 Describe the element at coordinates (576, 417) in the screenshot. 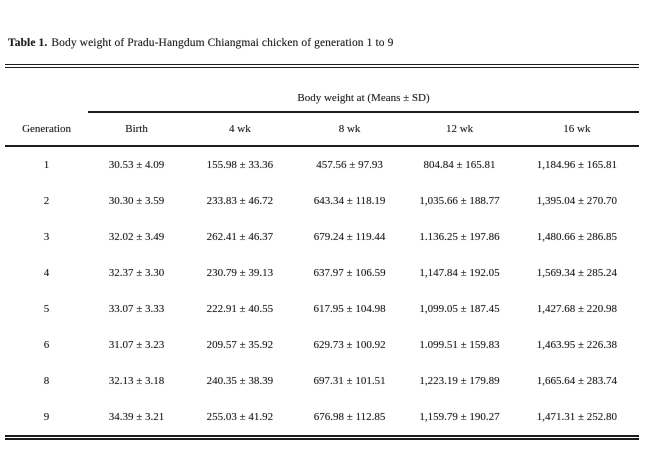

I see `value-cell: 1,471.31 ± 252.80` at that location.